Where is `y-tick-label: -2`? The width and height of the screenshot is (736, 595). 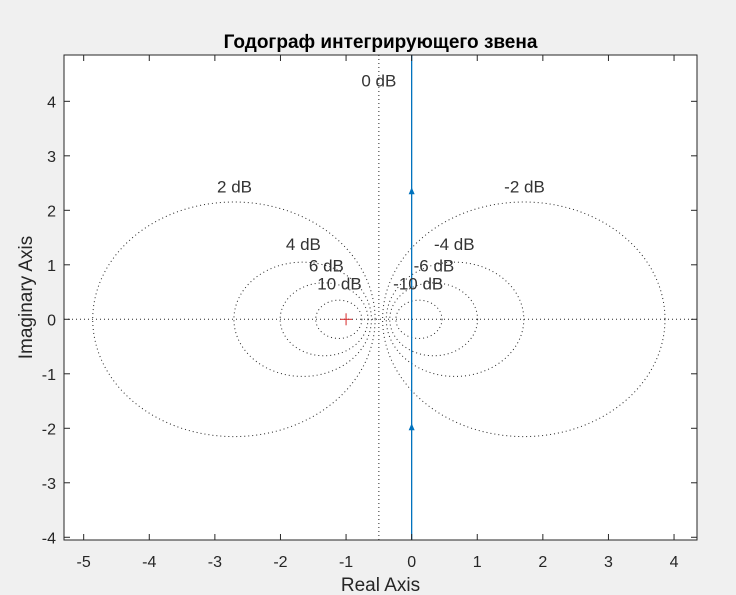 y-tick-label: -2 is located at coordinates (49, 429).